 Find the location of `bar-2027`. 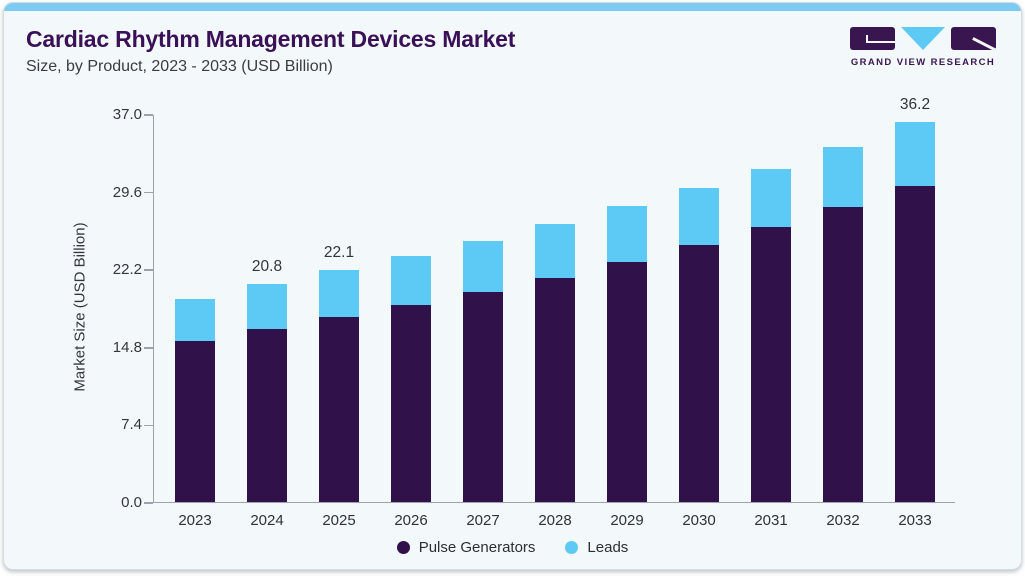

bar-2027 is located at coordinates (483, 371).